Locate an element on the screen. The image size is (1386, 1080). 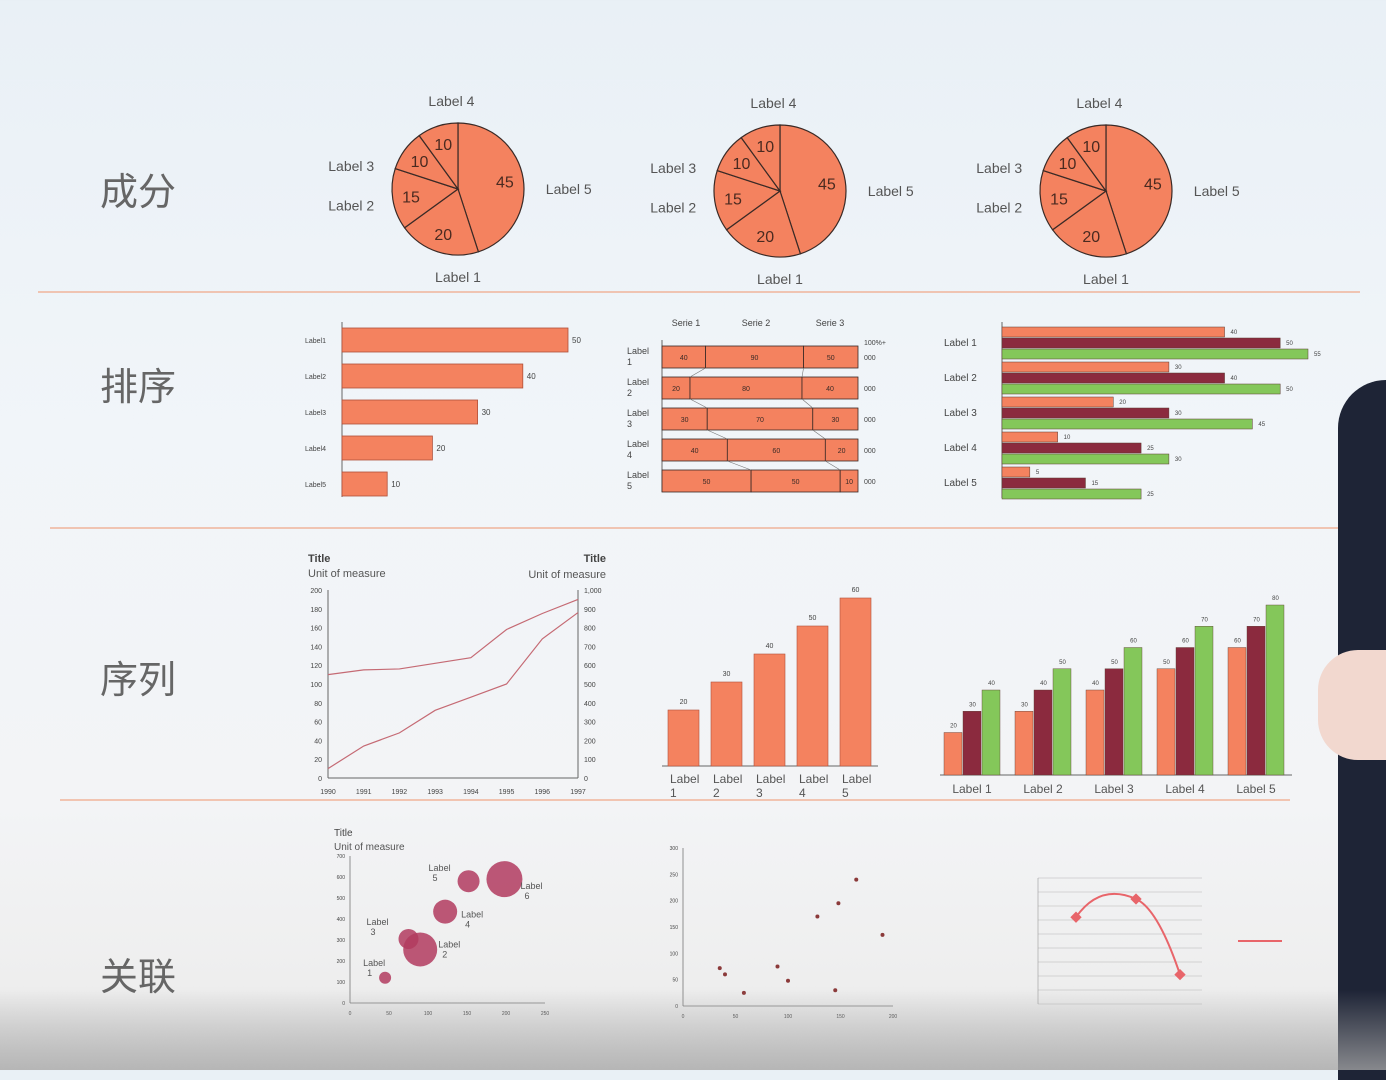
y-tick-label: 600 is located at coordinates (341, 878).